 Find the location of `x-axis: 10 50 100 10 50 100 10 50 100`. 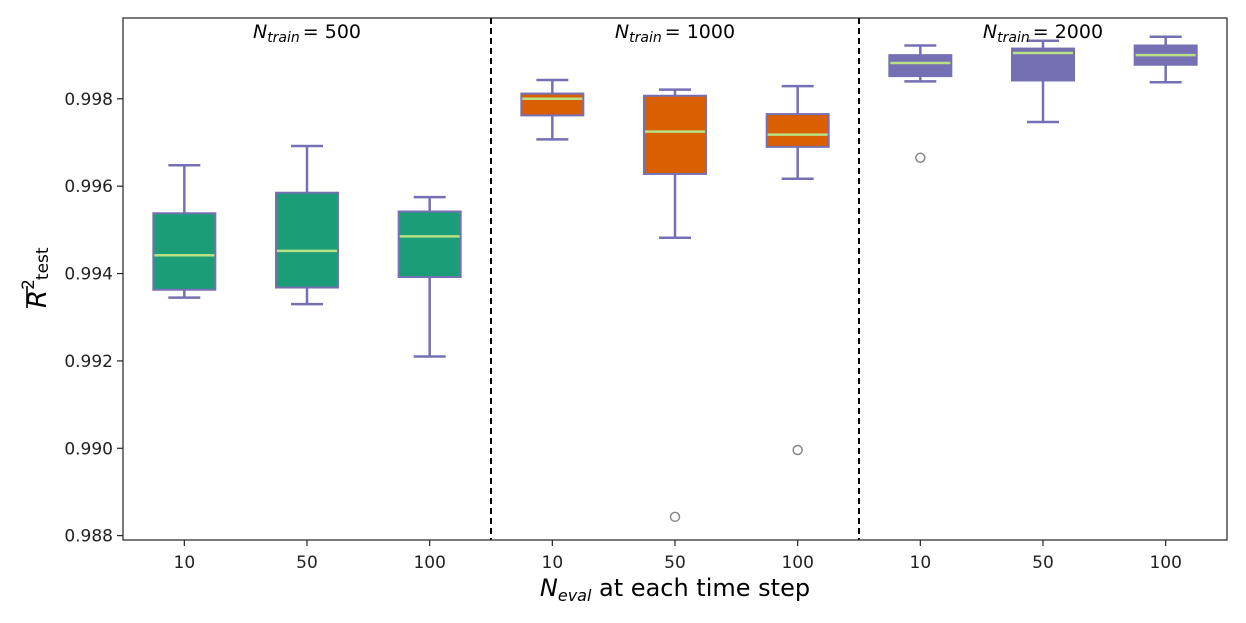

x-axis: 10 50 100 10 50 100 10 50 100 is located at coordinates (678, 556).